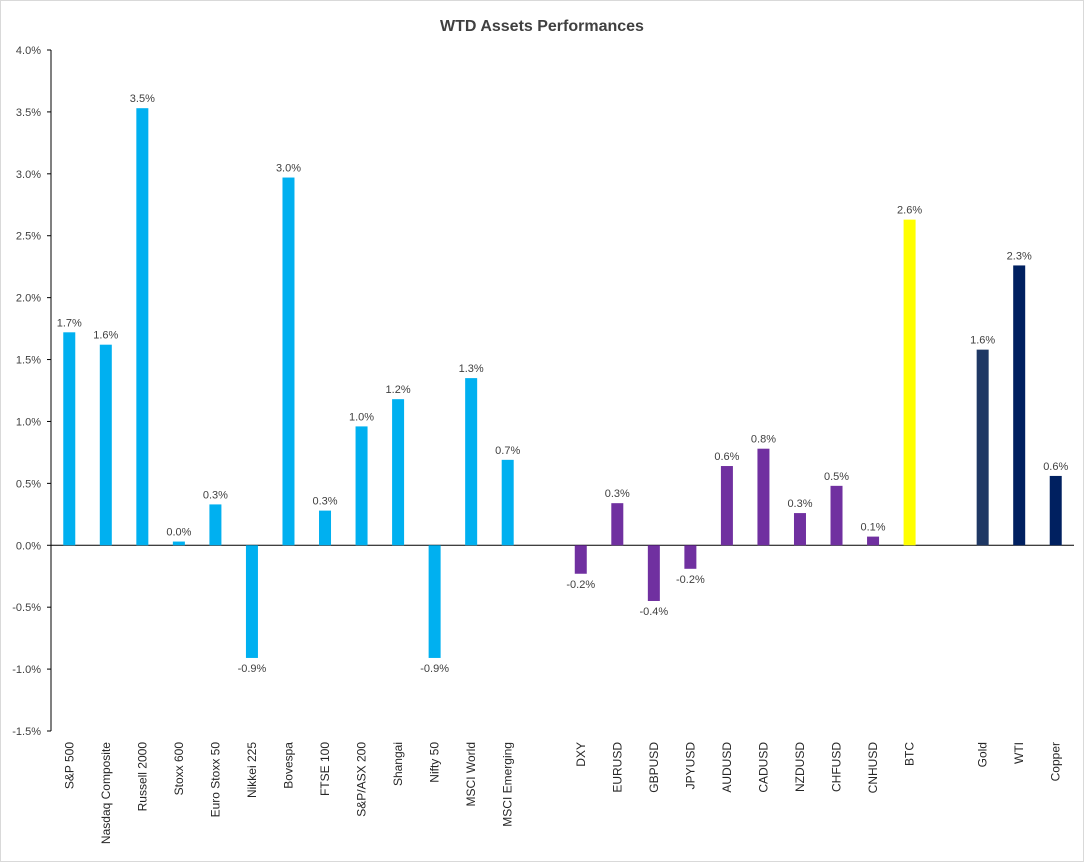  What do you see at coordinates (69, 765) in the screenshot?
I see `category-label: S&P 500` at bounding box center [69, 765].